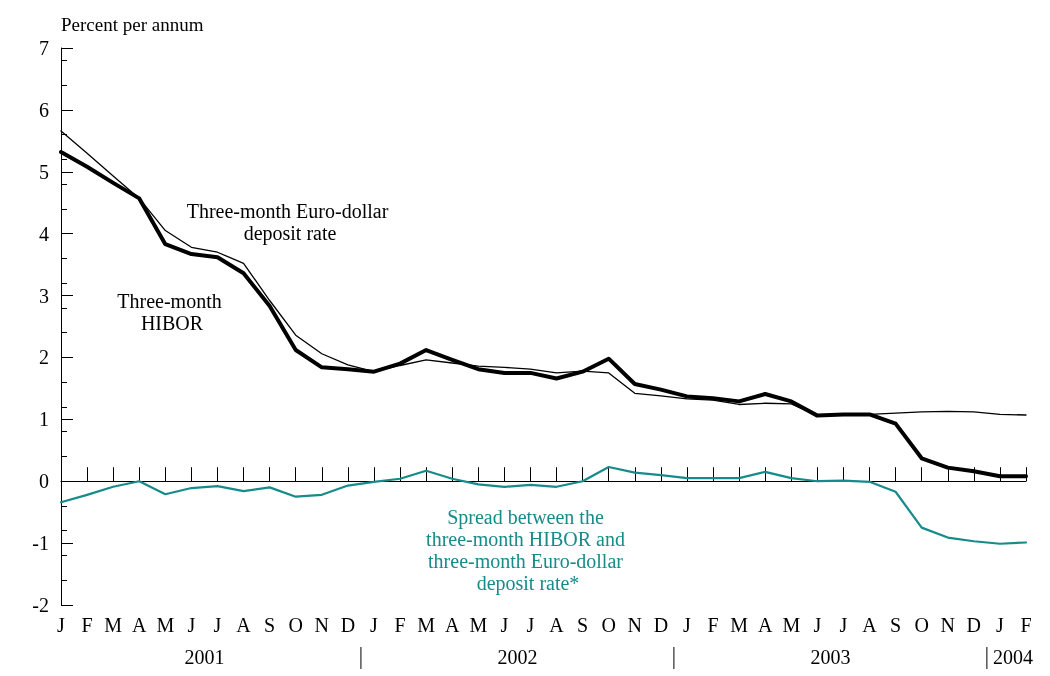 This screenshot has width=1050, height=676. Describe the element at coordinates (44, 109) in the screenshot. I see `y-tick-label: 6` at that location.